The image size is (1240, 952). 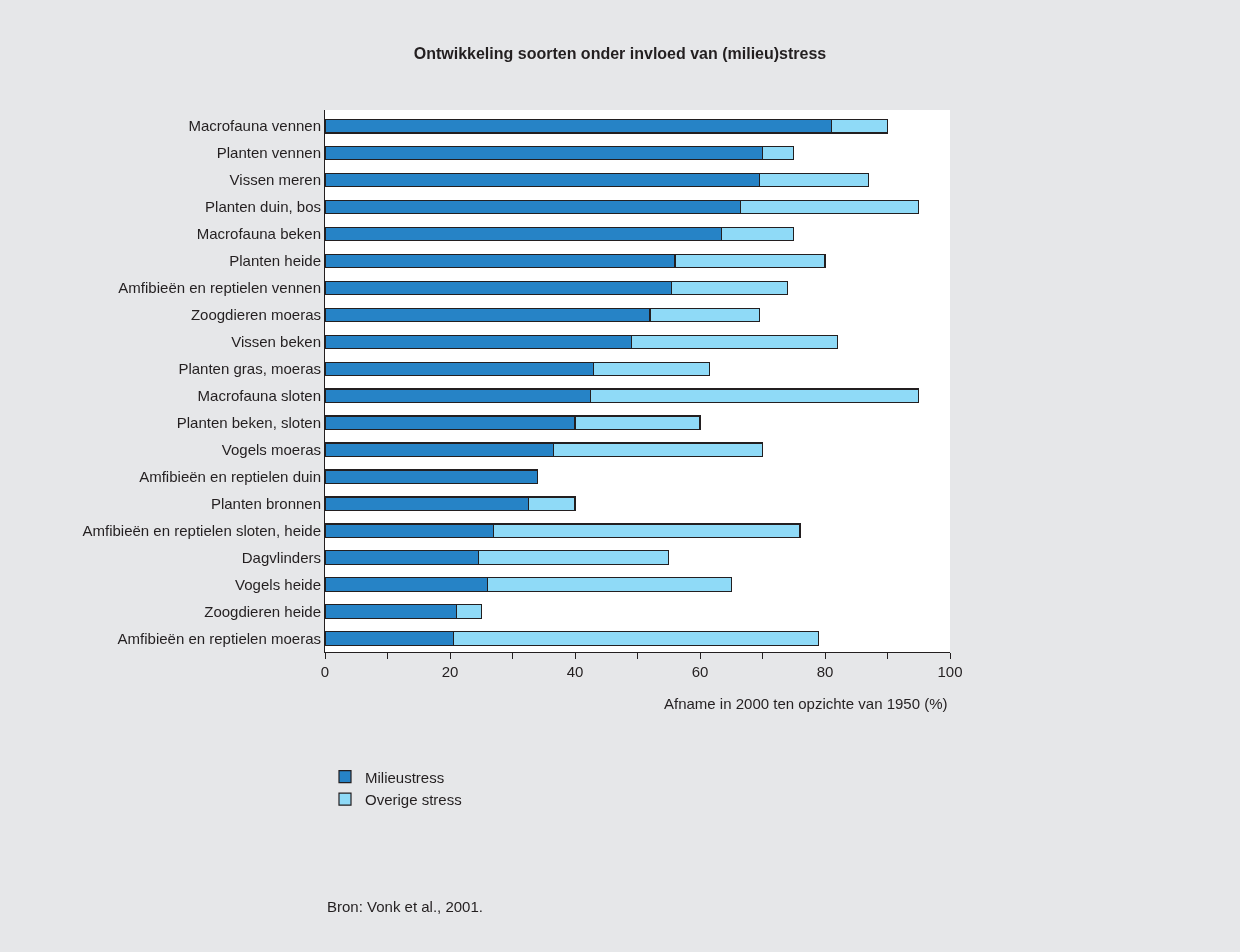 I want to click on y-tick-label: Vogels heide, so click(x=278, y=584).